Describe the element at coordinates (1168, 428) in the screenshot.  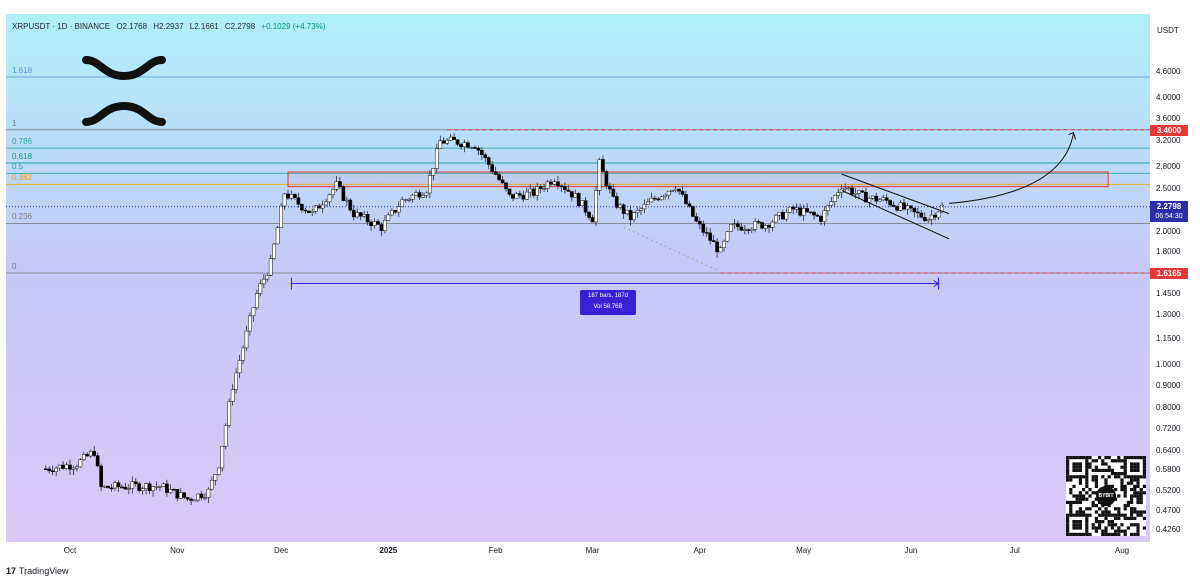
I see `y-tick-16: 0.7200` at that location.